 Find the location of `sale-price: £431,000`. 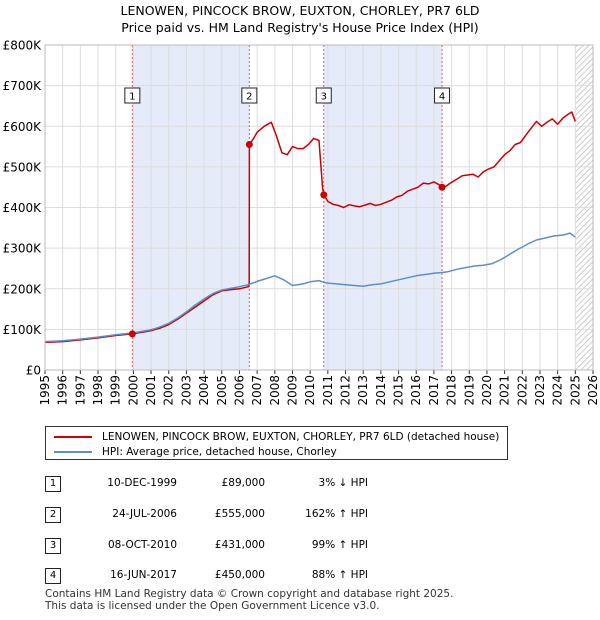

sale-price: £431,000 is located at coordinates (239, 545).